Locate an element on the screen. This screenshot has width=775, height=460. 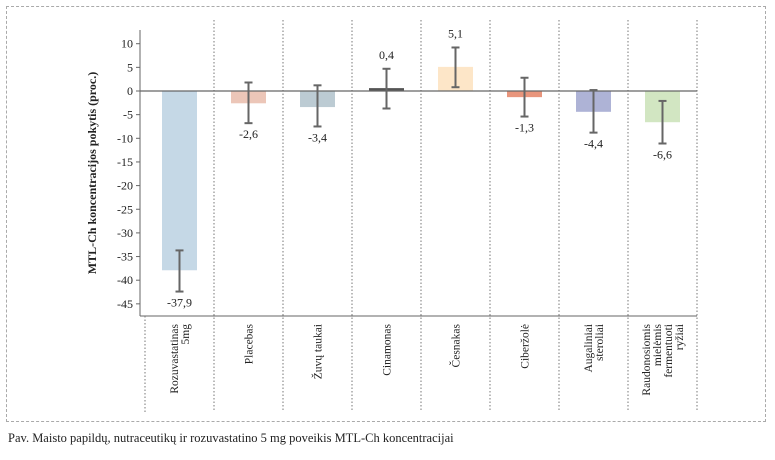
category-label: Placebas is located at coordinates (250, 343).